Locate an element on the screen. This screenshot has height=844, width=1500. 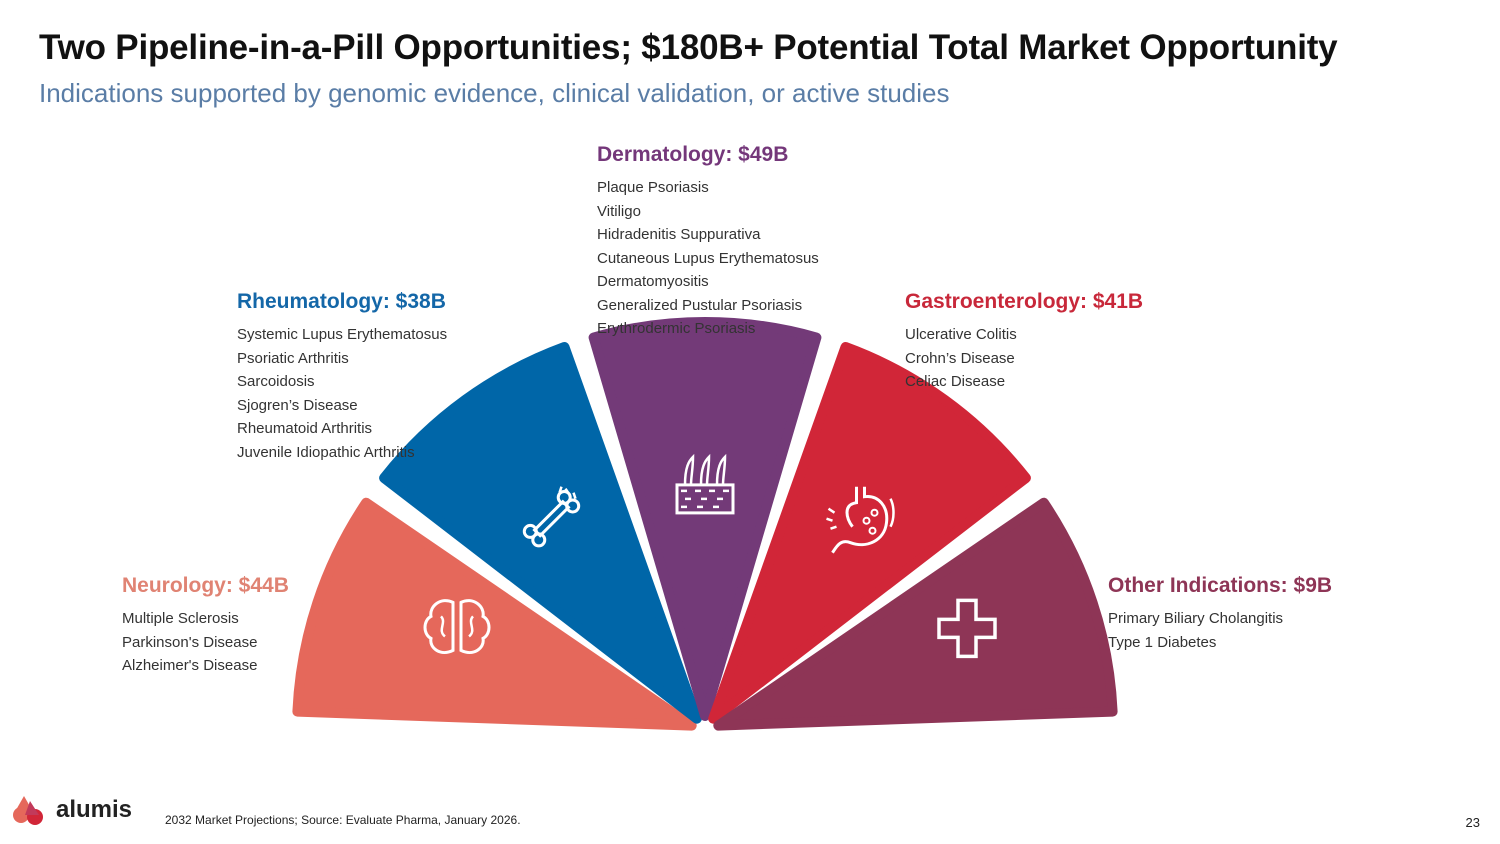
neurology-label: Neurology: $44B is located at coordinates (205, 585).